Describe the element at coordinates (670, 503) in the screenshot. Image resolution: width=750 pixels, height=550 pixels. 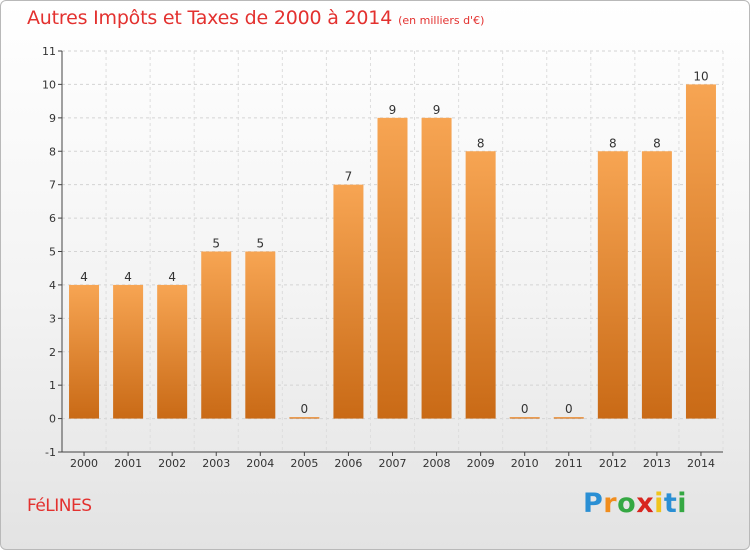
I see `logo-letter: t` at that location.